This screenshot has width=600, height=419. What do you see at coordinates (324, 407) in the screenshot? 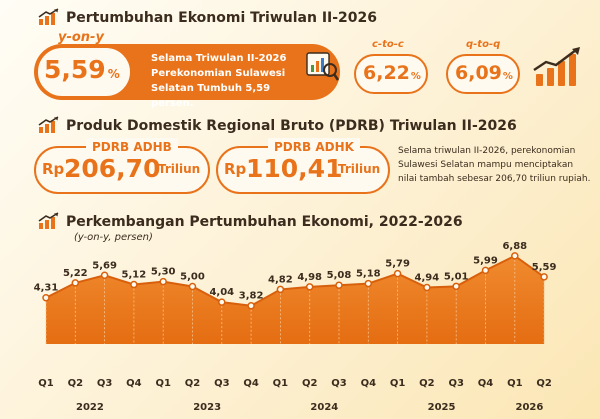
I see `year-label: 2024` at bounding box center [324, 407].